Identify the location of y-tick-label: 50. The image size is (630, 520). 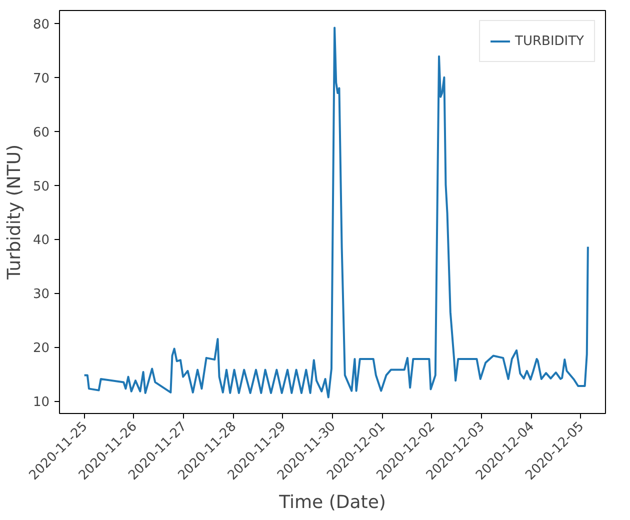
(41, 186).